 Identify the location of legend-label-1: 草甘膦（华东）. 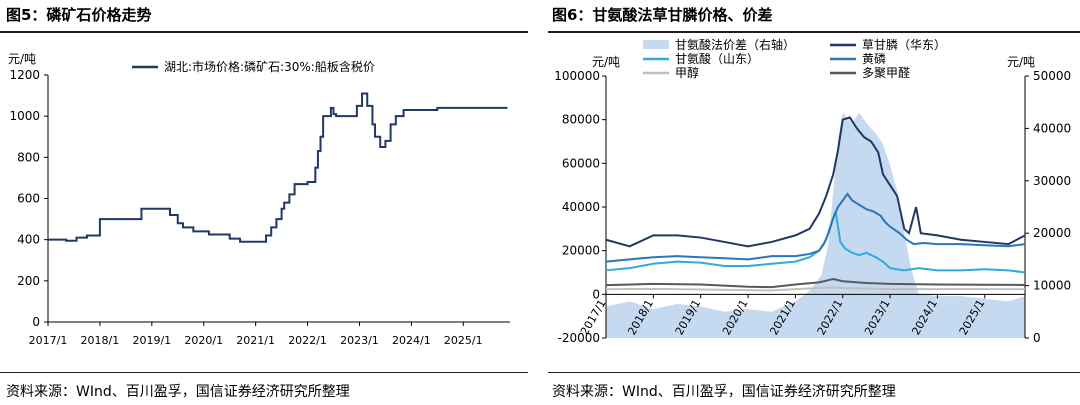
(904, 44).